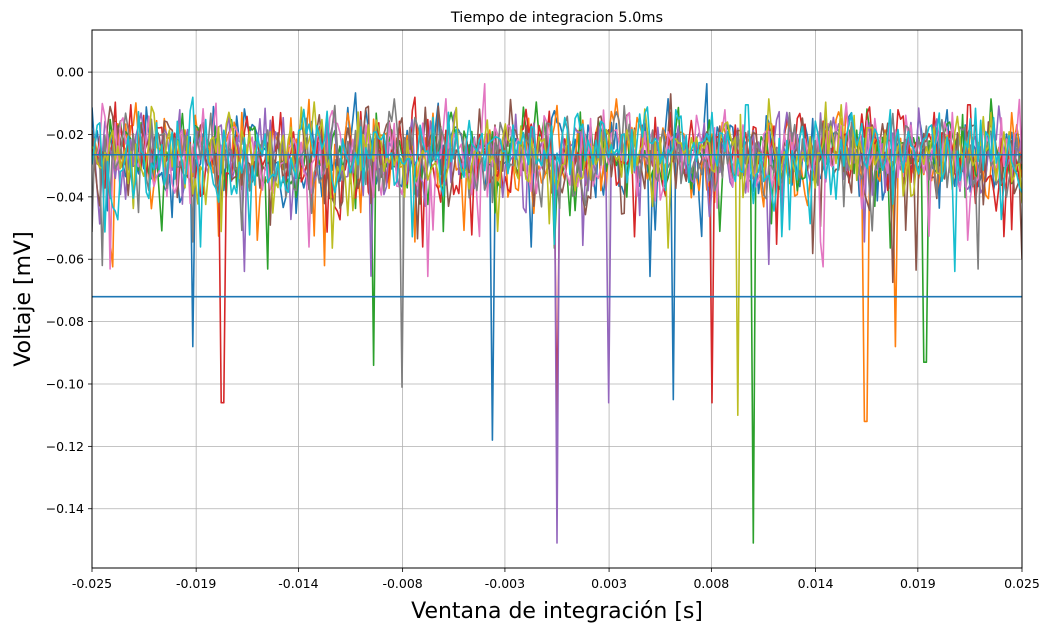 This screenshot has width=1051, height=634. I want to click on x-tick-label: -0.025, so click(92, 583).